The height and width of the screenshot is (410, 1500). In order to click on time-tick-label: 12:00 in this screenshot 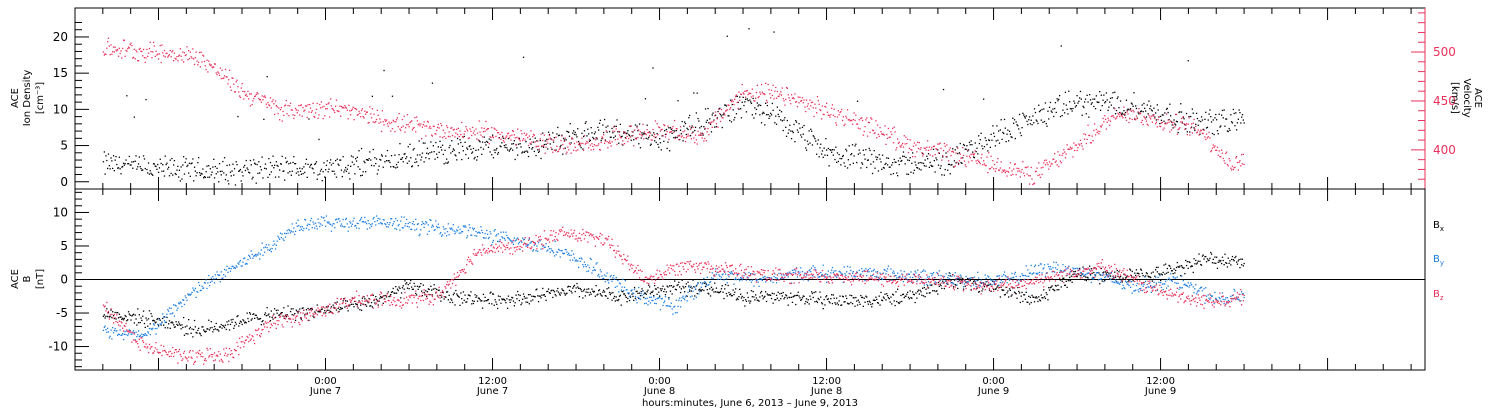, I will do `click(826, 381)`.